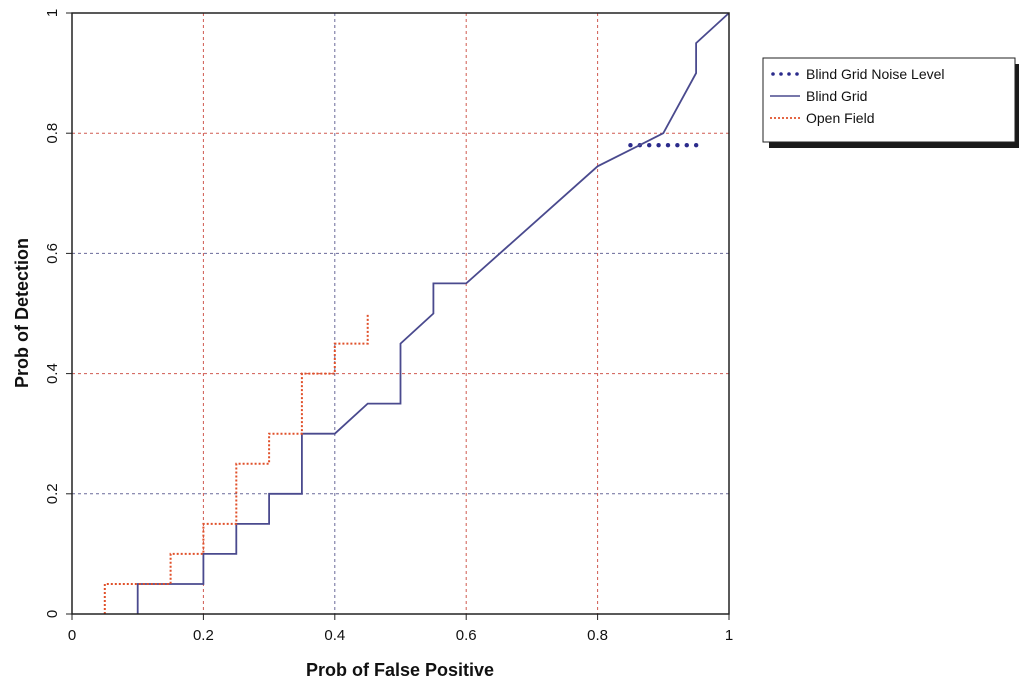  Describe the element at coordinates (875, 74) in the screenshot. I see `legend-label: Blind Grid Noise Level` at that location.